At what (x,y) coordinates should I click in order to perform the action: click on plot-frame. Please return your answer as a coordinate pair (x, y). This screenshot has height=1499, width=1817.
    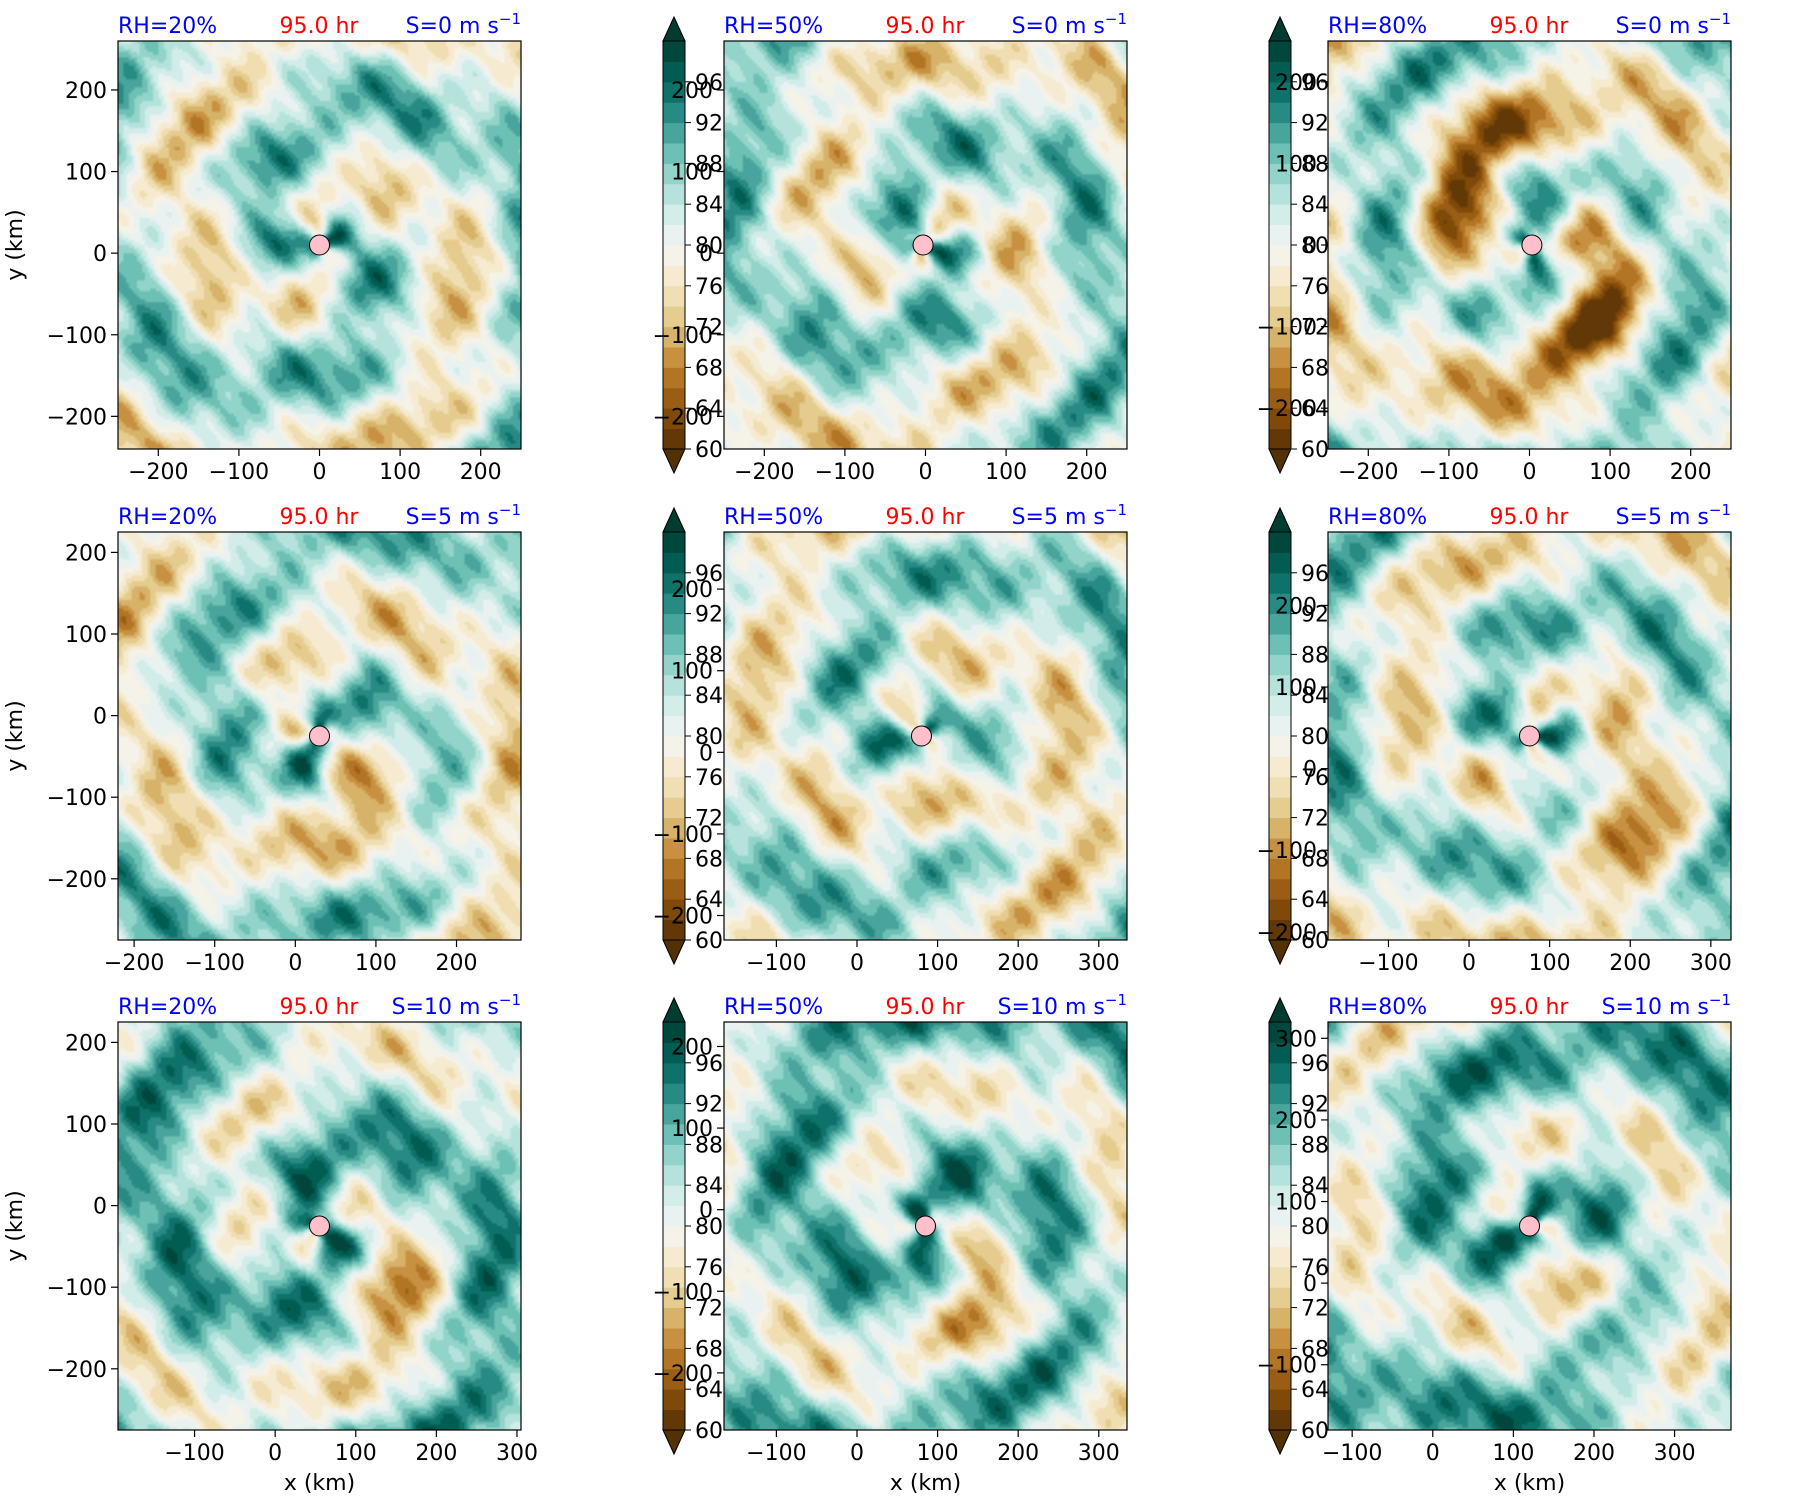
    Looking at the image, I should click on (925, 736).